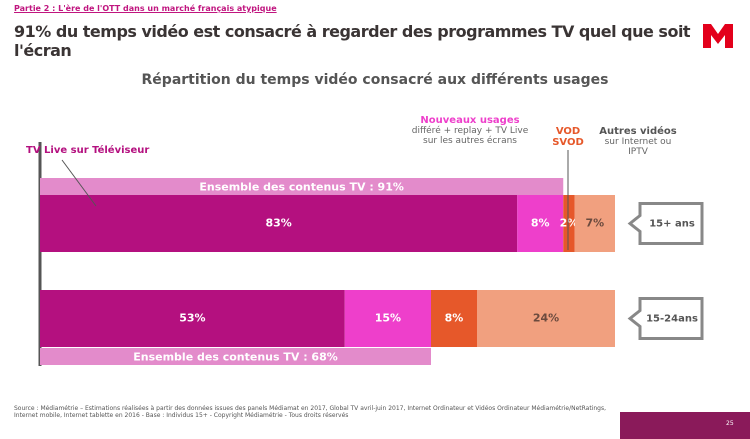  Describe the element at coordinates (568, 137) in the screenshot. I see `legend-label: VOD SVOD` at that location.